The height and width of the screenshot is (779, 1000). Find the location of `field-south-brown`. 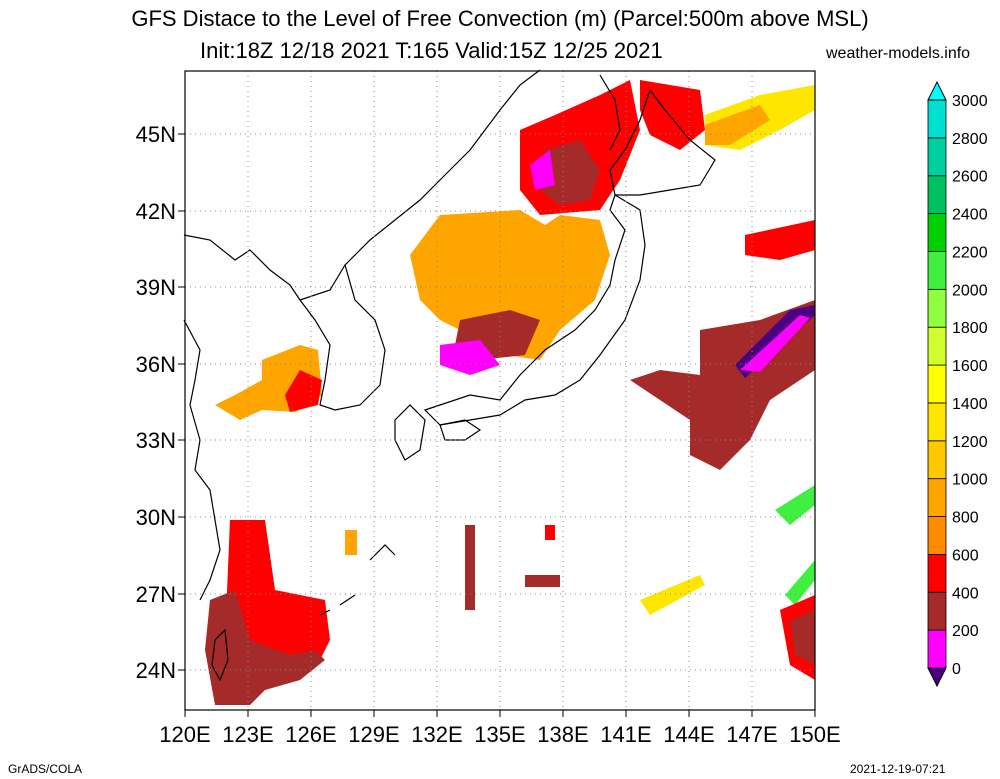

field-south-brown is located at coordinates (265, 647).